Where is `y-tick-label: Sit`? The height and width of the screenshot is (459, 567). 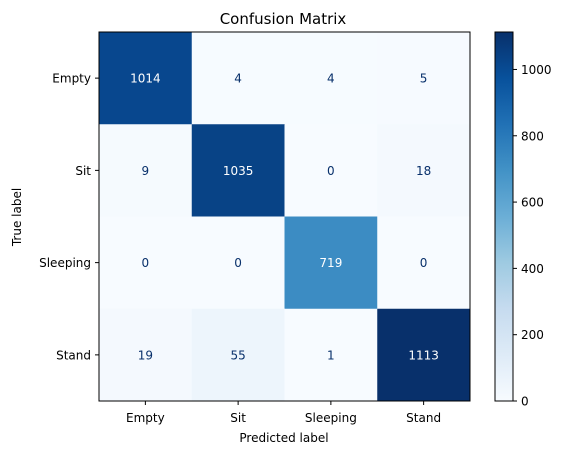
y-tick-label: Sit is located at coordinates (83, 171).